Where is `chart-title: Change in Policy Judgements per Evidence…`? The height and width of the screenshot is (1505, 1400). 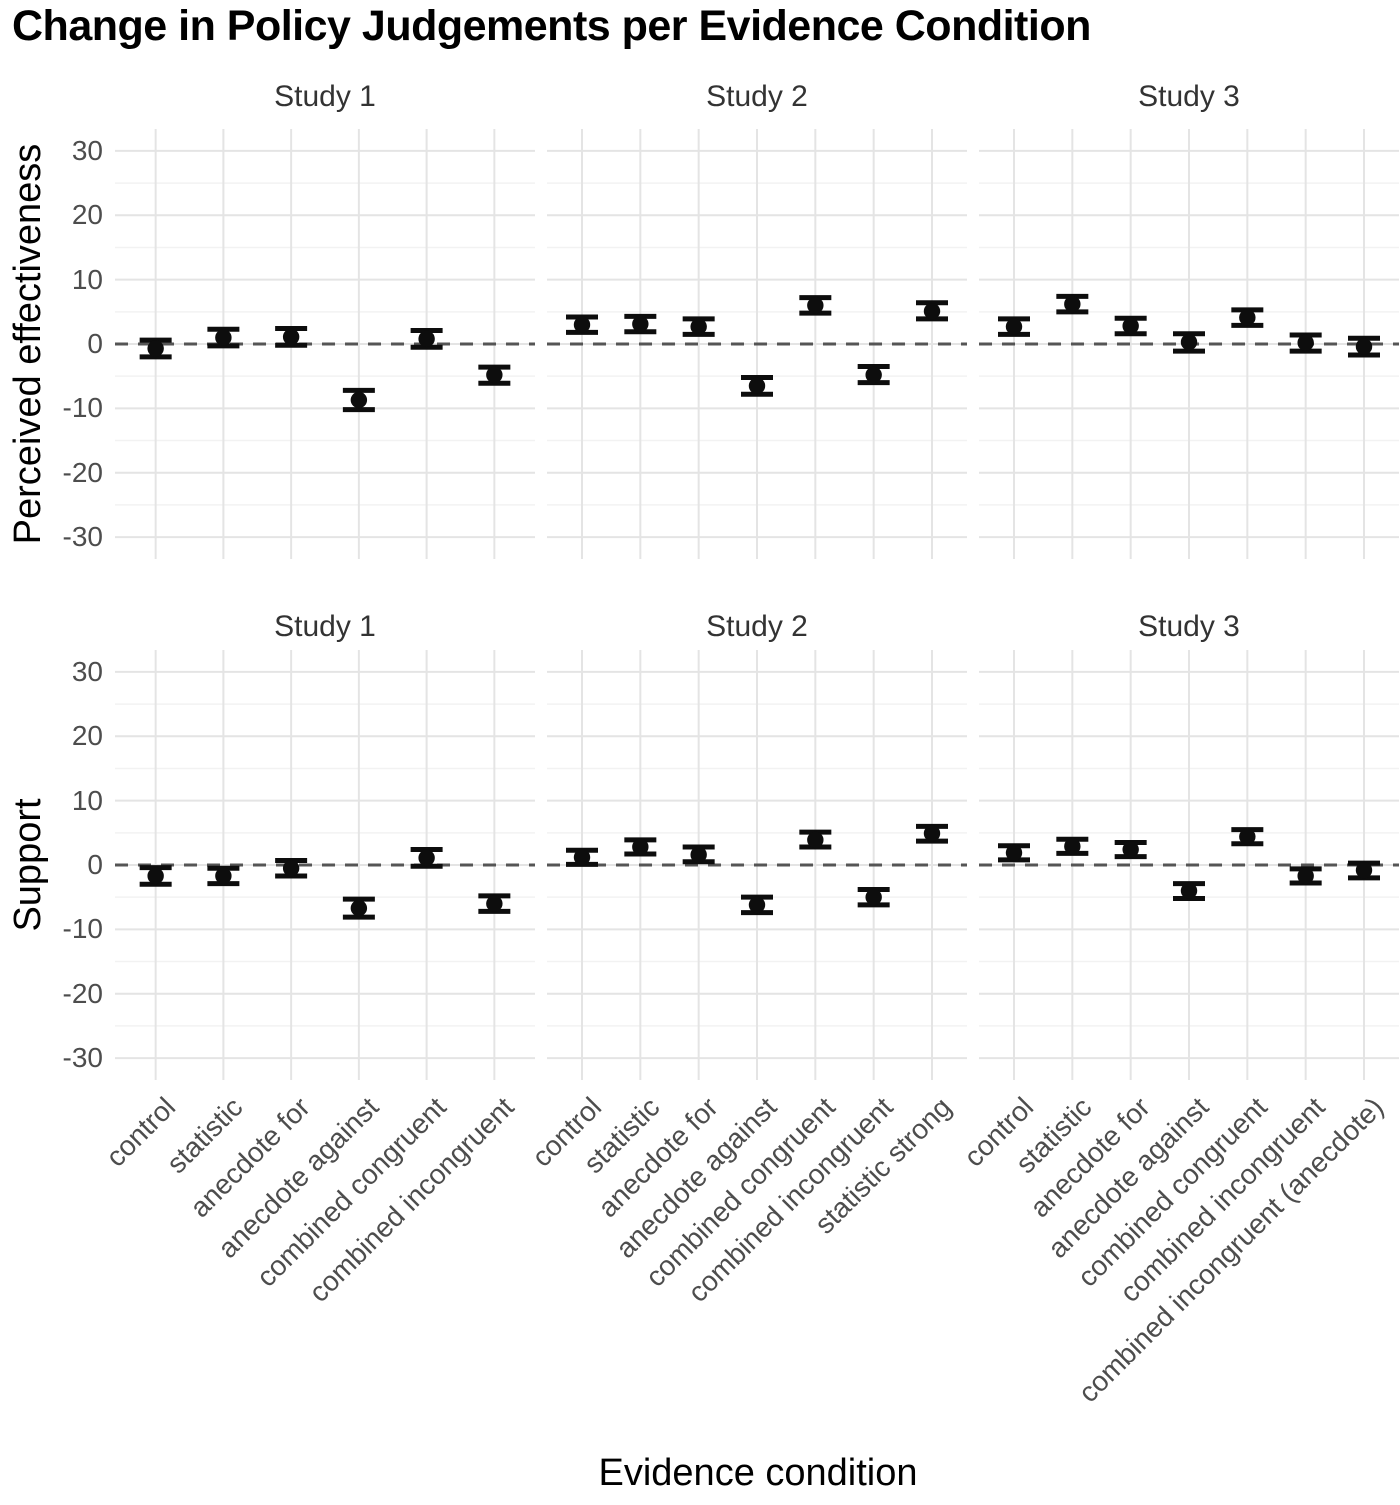 chart-title: Change in Policy Judgements per Evidence… is located at coordinates (551, 26).